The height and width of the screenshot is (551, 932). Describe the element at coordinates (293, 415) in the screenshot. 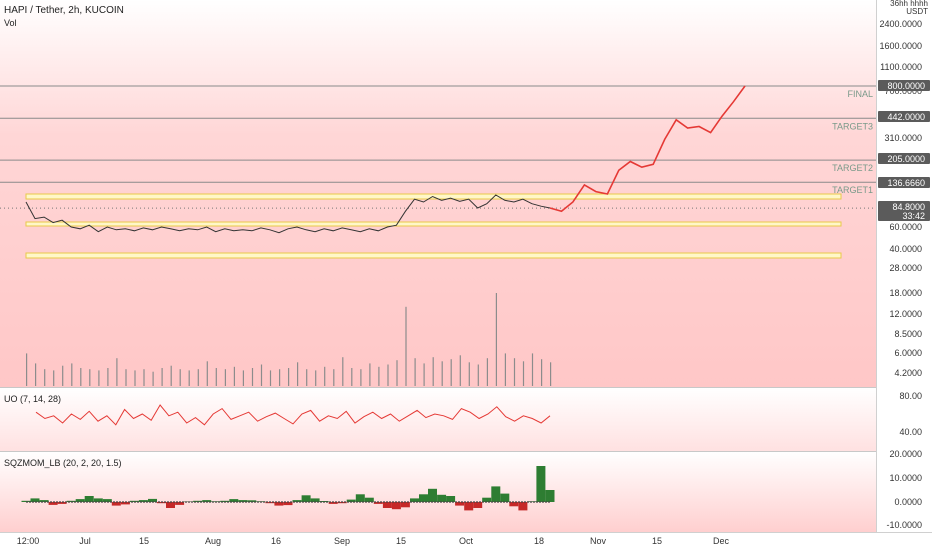

I see `uo-series-line` at that location.